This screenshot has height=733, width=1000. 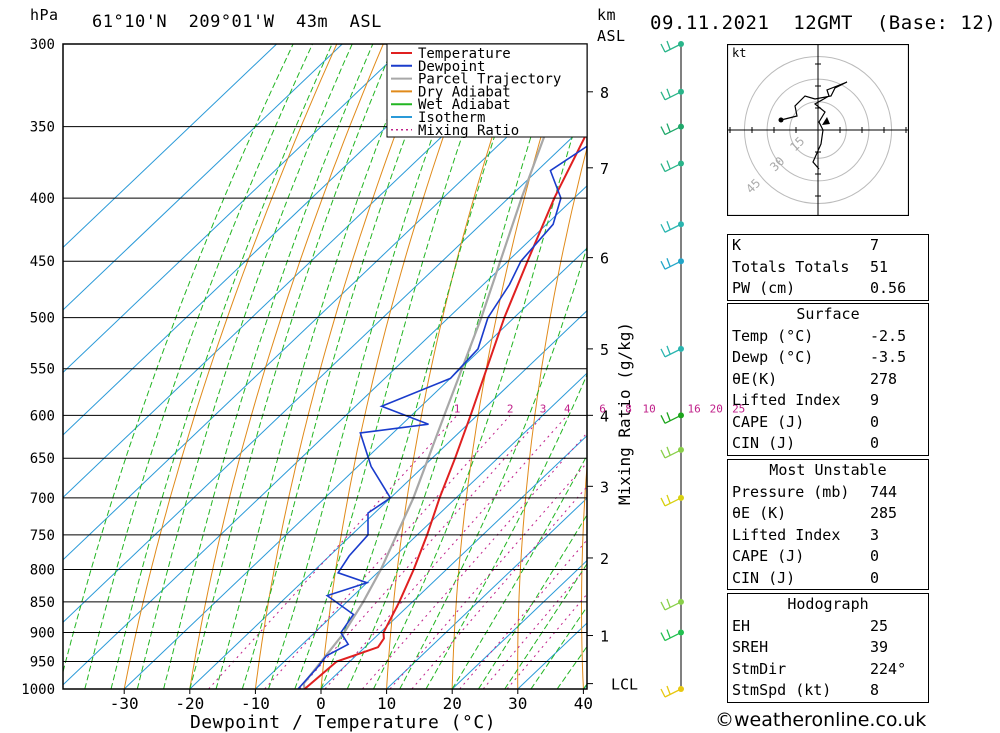 What do you see at coordinates (828, 314) in the screenshot?
I see `surface-title: Surface` at bounding box center [828, 314].